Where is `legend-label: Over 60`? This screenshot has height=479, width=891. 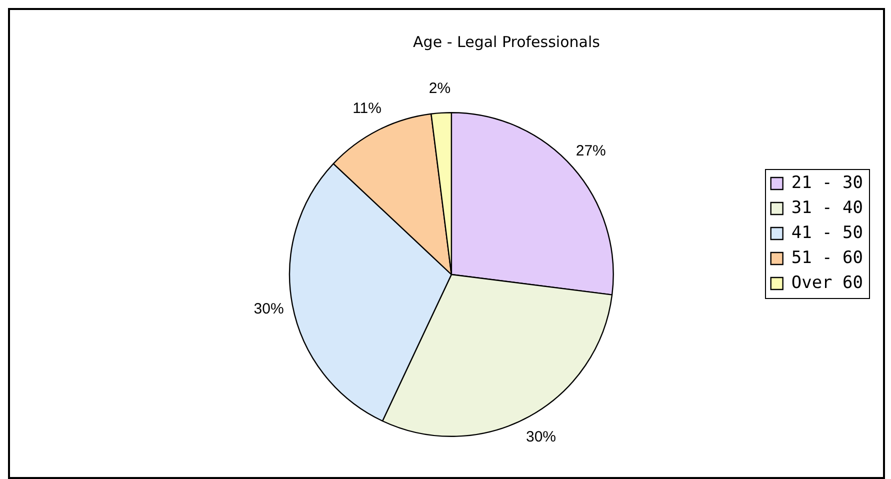 legend-label: Over 60 is located at coordinates (827, 282).